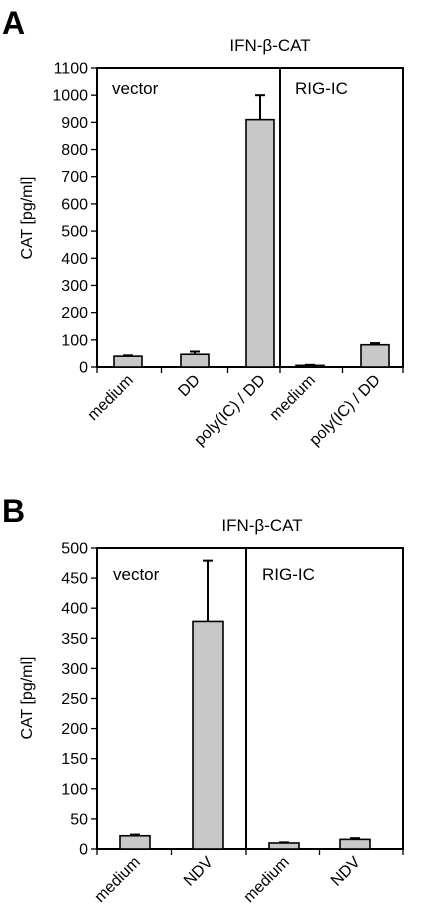 The image size is (429, 918). Describe the element at coordinates (128, 361) in the screenshot. I see `chart-a-vector-0-bar` at that location.